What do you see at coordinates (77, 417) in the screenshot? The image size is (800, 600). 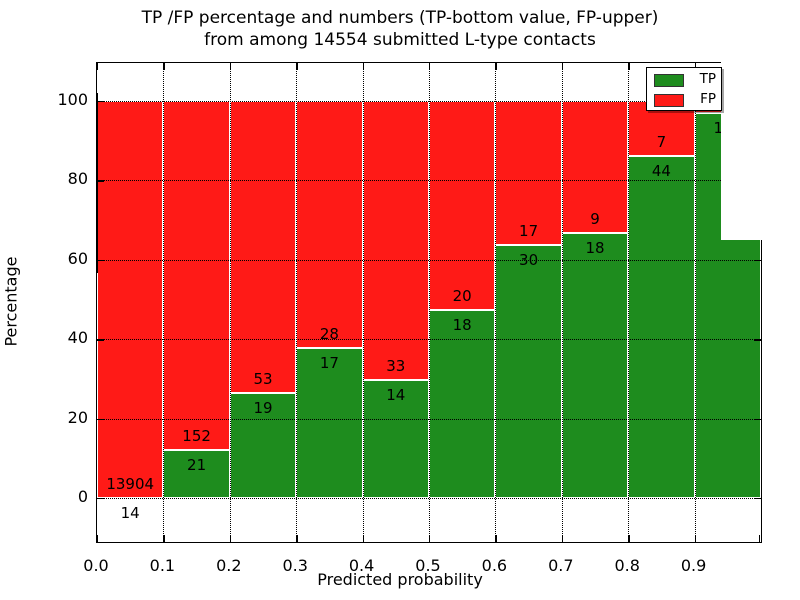 I see `y-tick-label: 20` at bounding box center [77, 417].